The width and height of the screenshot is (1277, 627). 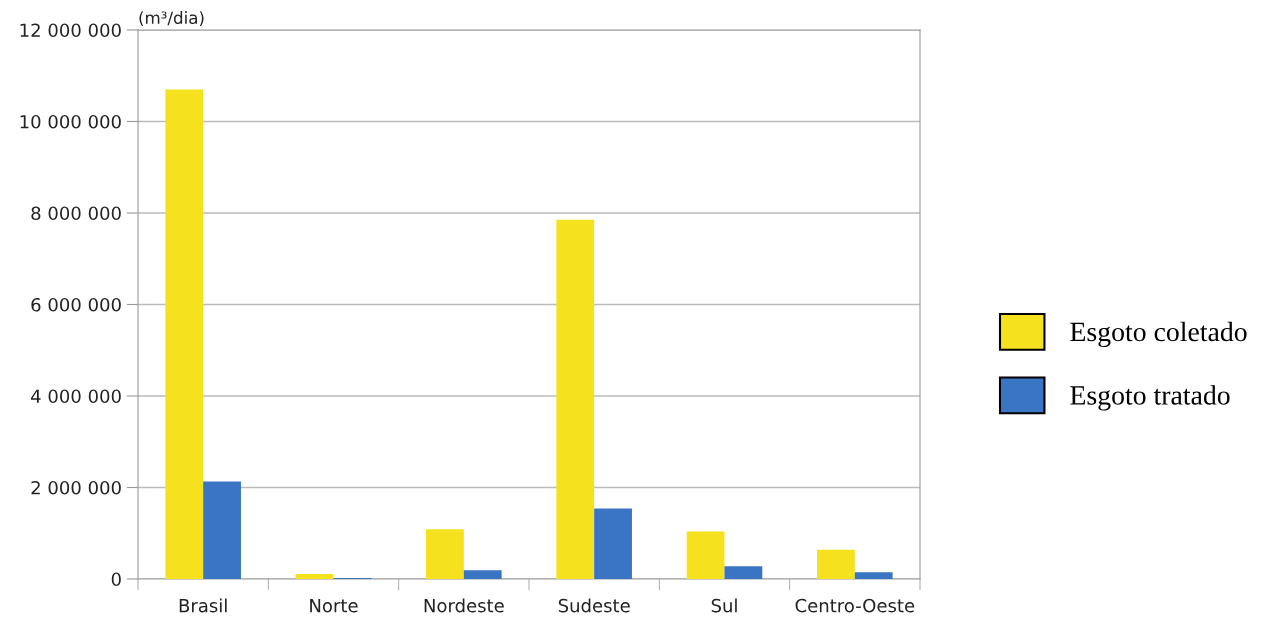 What do you see at coordinates (70, 30) in the screenshot?
I see `y-tick-label: 12 000 000` at bounding box center [70, 30].